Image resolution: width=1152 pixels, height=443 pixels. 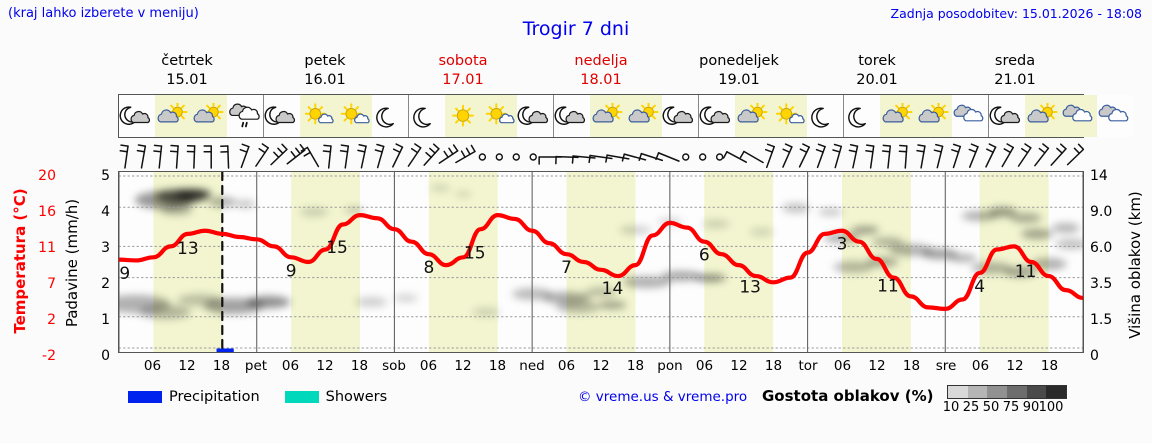 What do you see at coordinates (47, 176) in the screenshot?
I see `temperature-tick-0: 20` at bounding box center [47, 176].